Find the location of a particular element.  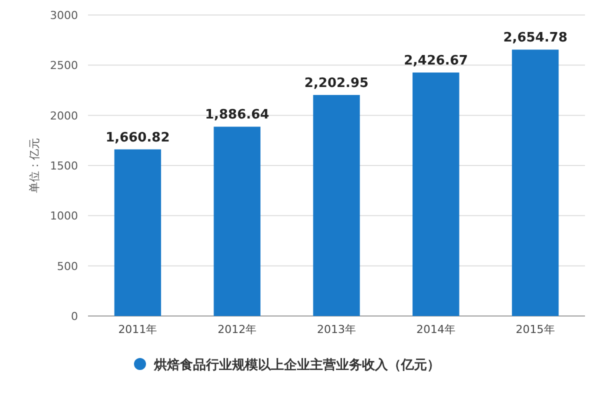

y-tick-label: 3000 is located at coordinates (64, 15).